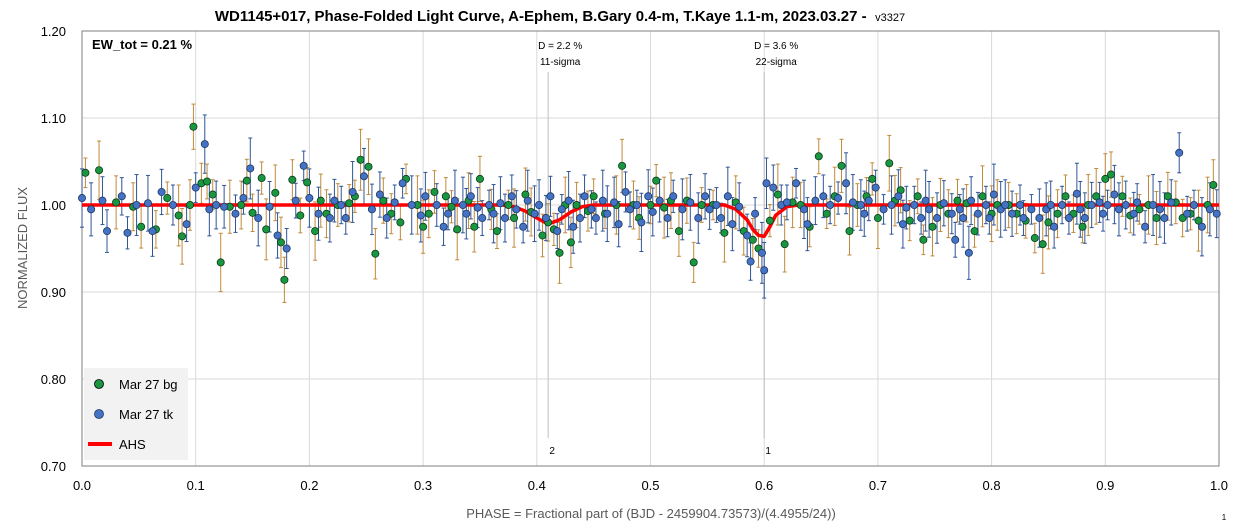  Describe the element at coordinates (560, 46) in the screenshot. I see `dip-annotation-text: D = 2.2 %` at that location.